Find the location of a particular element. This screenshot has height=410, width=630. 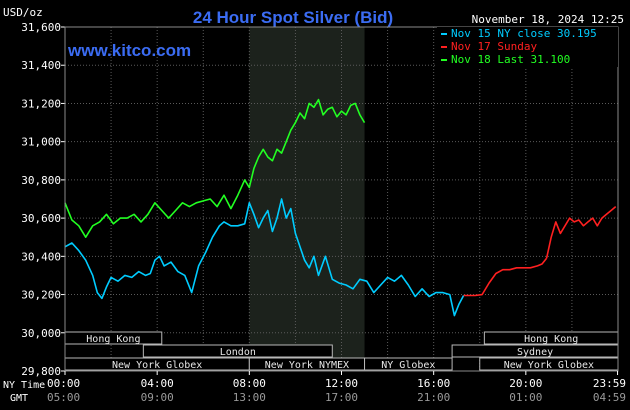

x-tick-label-ny: 23:59 is located at coordinates (609, 383).